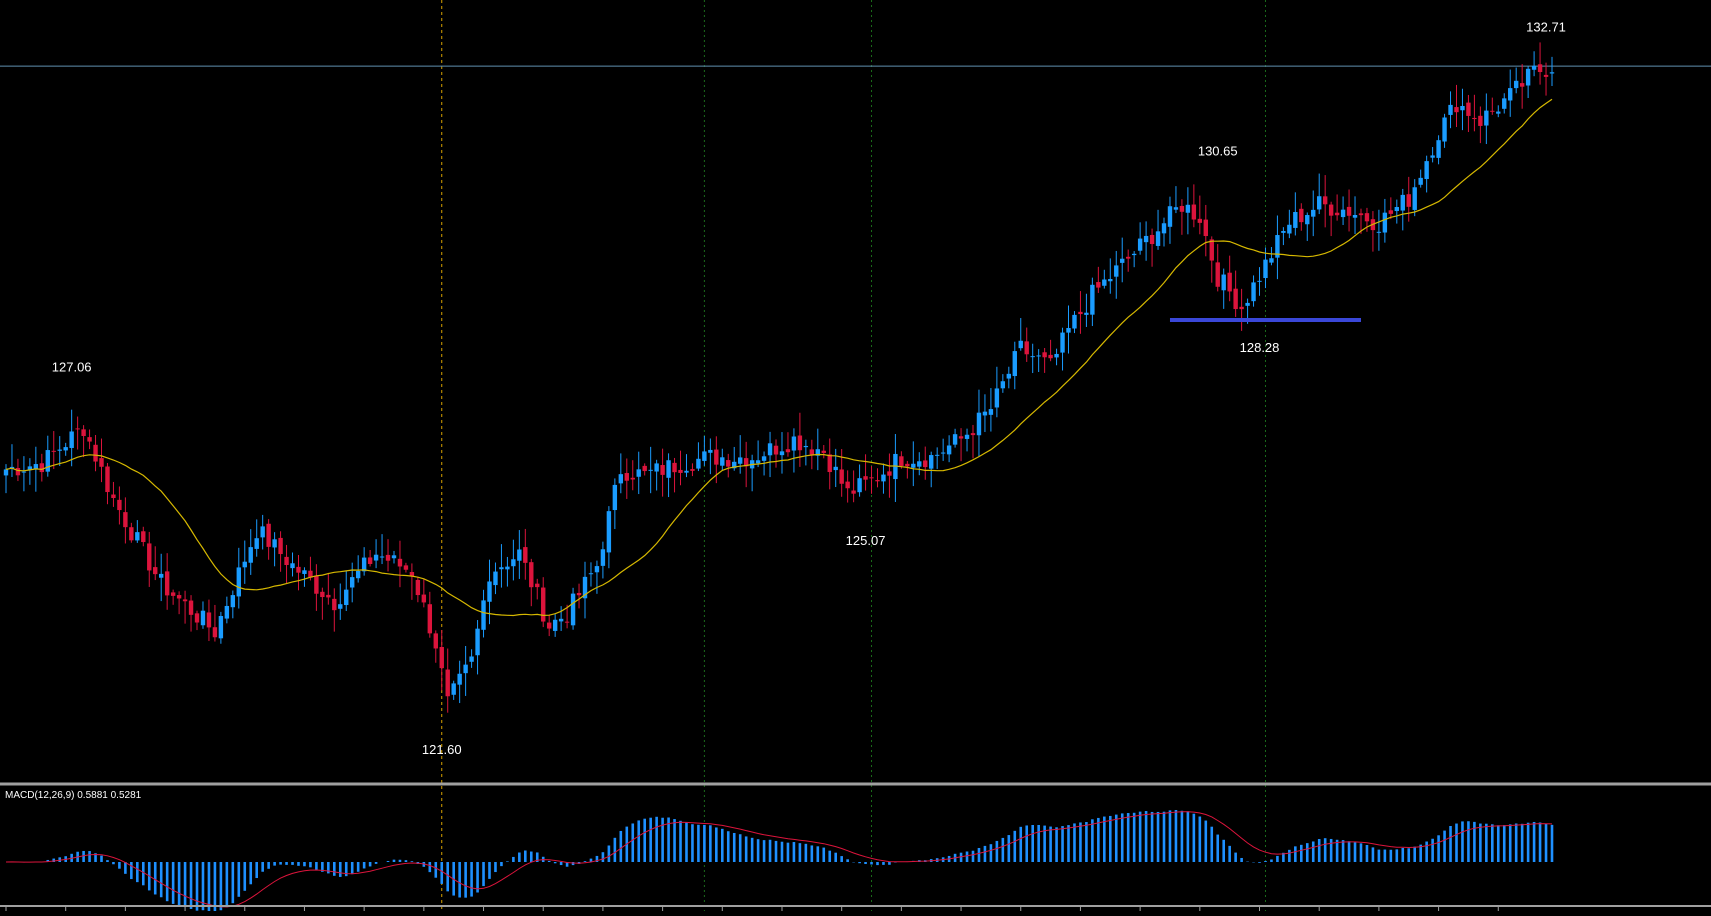  Describe the element at coordinates (779, 859) in the screenshot. I see `macd-signal-line` at that location.